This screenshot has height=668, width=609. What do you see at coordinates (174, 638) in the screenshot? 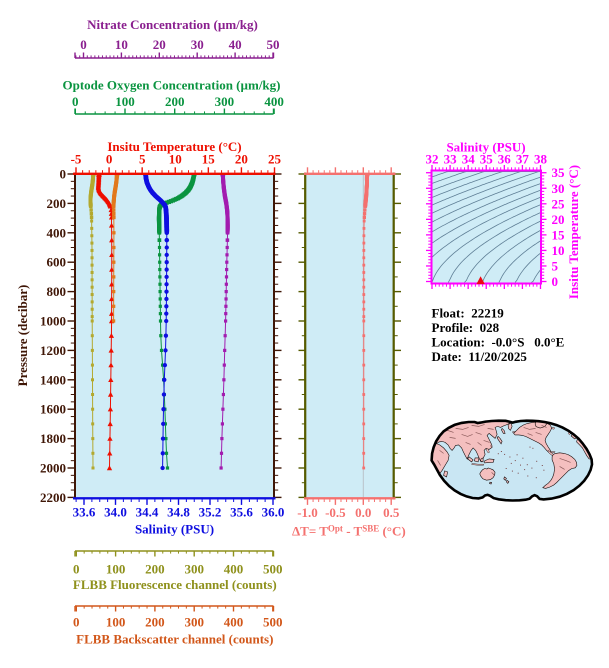
I see `svg-text:FLBB Backscatter channel (coun: FLBB Backscatter channel (counts)` at bounding box center [174, 638].